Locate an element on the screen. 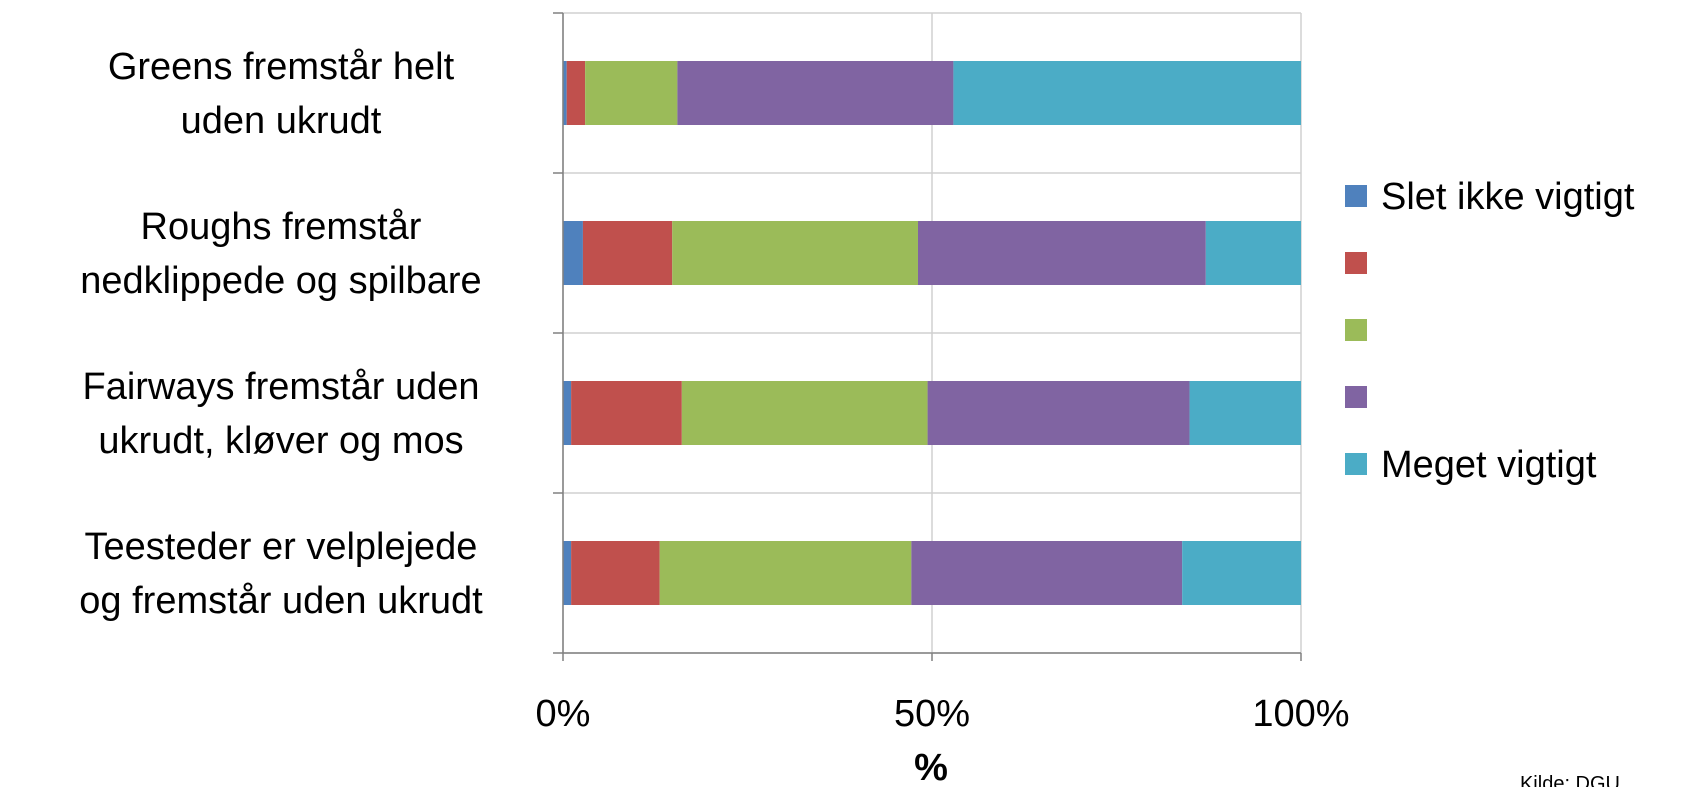 This screenshot has width=1704, height=787. x-axis-title: % is located at coordinates (931, 767).